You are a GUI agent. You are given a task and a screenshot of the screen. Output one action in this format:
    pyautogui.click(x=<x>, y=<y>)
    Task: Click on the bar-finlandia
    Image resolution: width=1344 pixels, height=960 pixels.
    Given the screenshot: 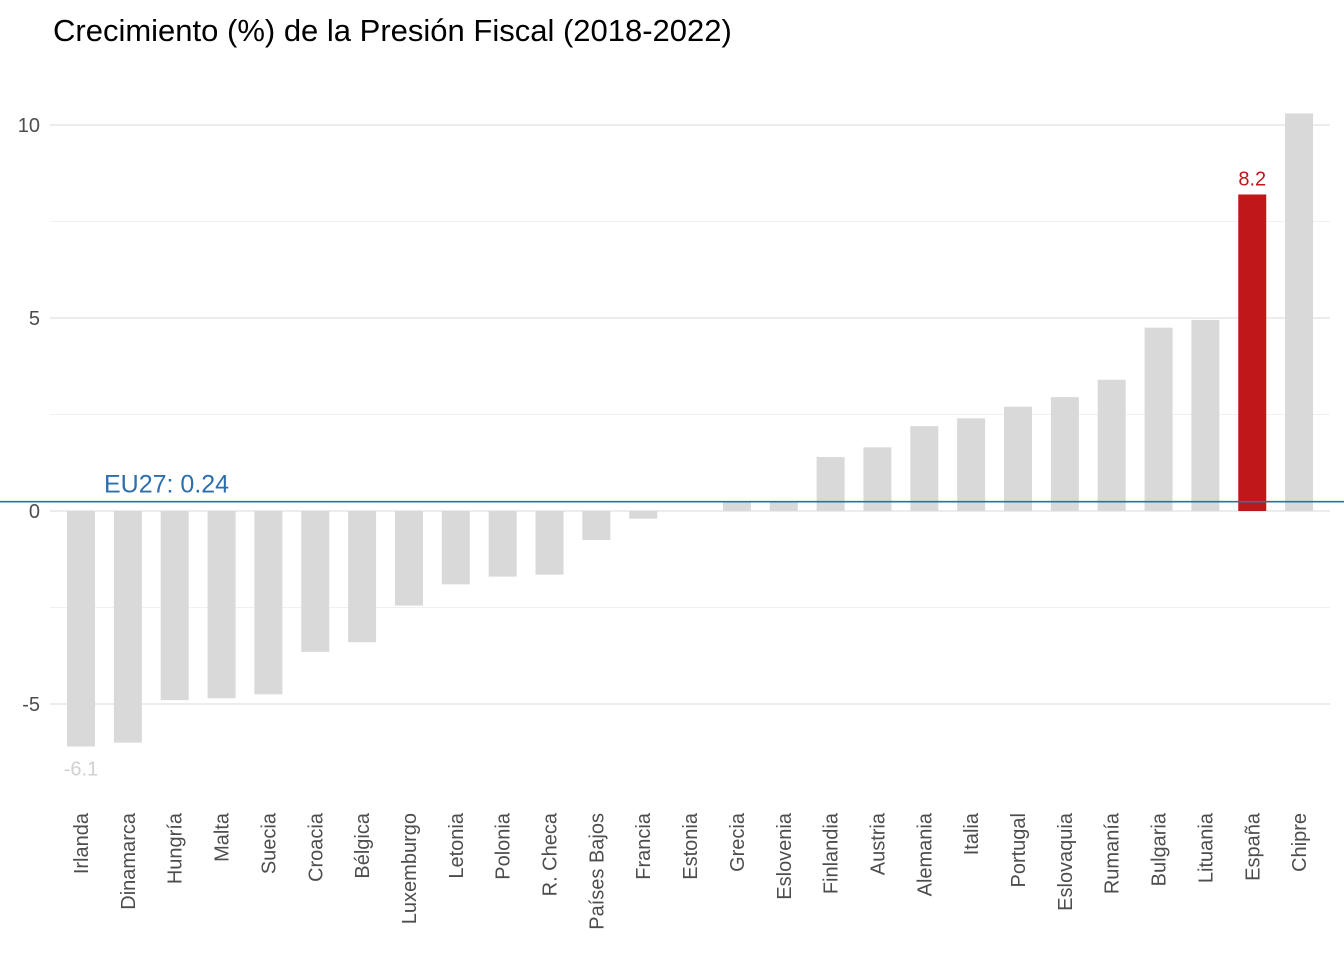 What is the action you would take?
    pyautogui.click(x=830, y=483)
    